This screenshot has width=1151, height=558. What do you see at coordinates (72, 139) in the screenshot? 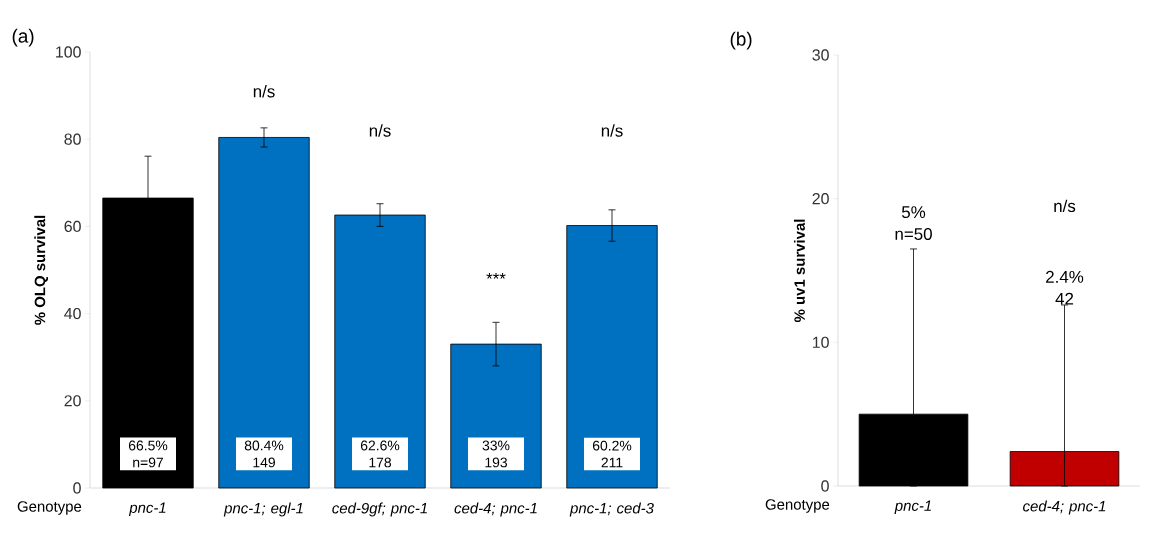
I see `y-tick-label: 80` at bounding box center [72, 139].